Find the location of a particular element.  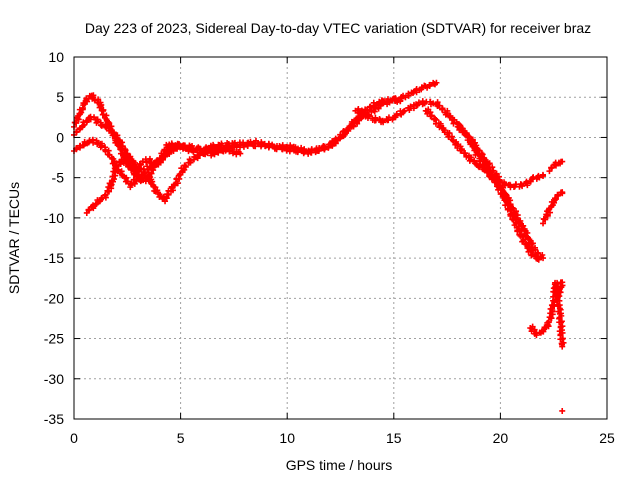

series-track-b is located at coordinates (255, 132).